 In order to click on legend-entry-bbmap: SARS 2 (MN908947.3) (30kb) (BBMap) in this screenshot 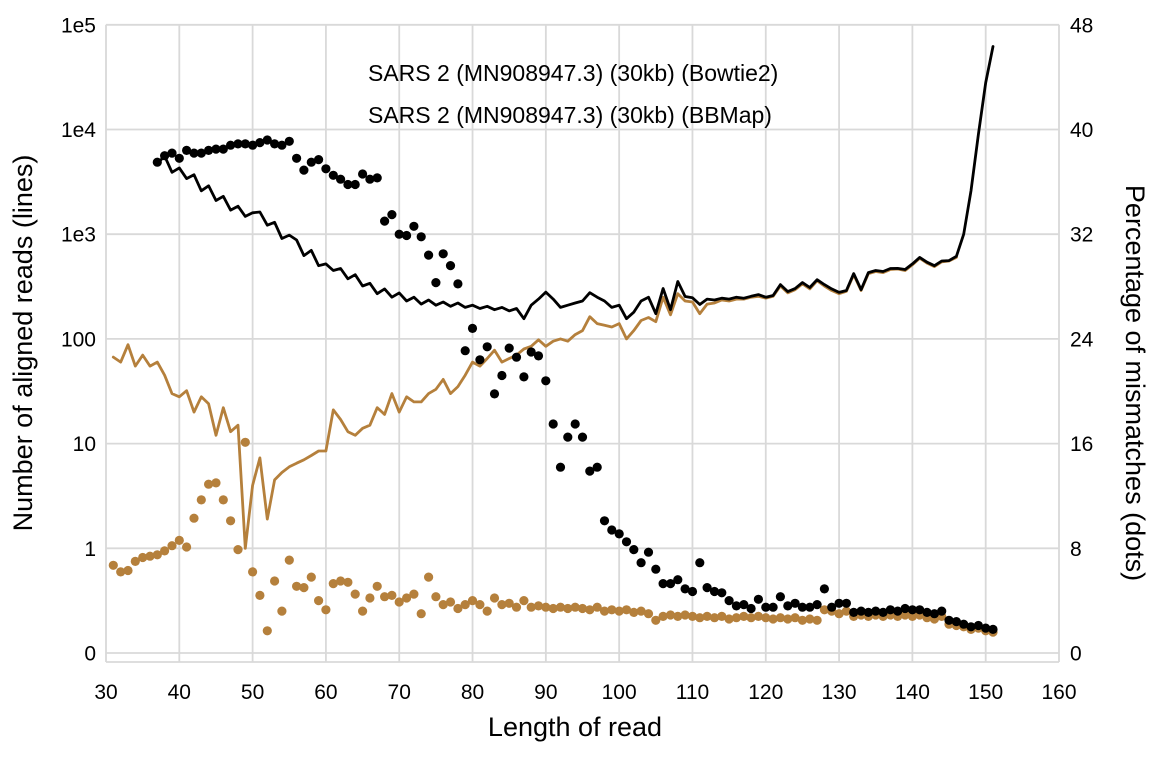, I will do `click(570, 115)`.